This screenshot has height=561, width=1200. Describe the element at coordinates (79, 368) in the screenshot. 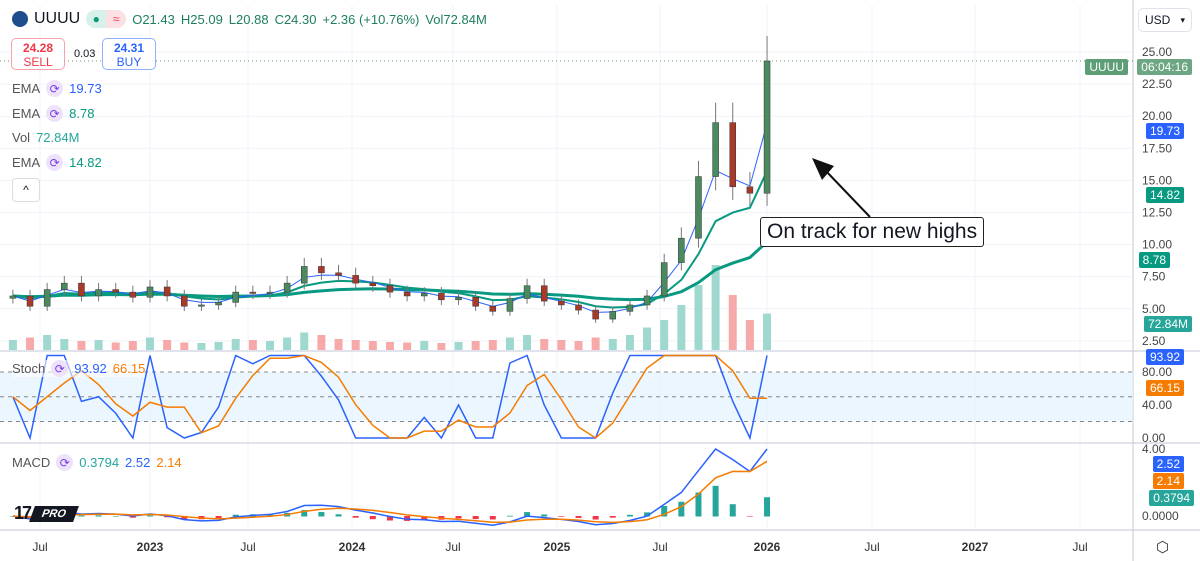

I see `stoch-legend: Stoch ⟳ 93.92 66.15` at that location.